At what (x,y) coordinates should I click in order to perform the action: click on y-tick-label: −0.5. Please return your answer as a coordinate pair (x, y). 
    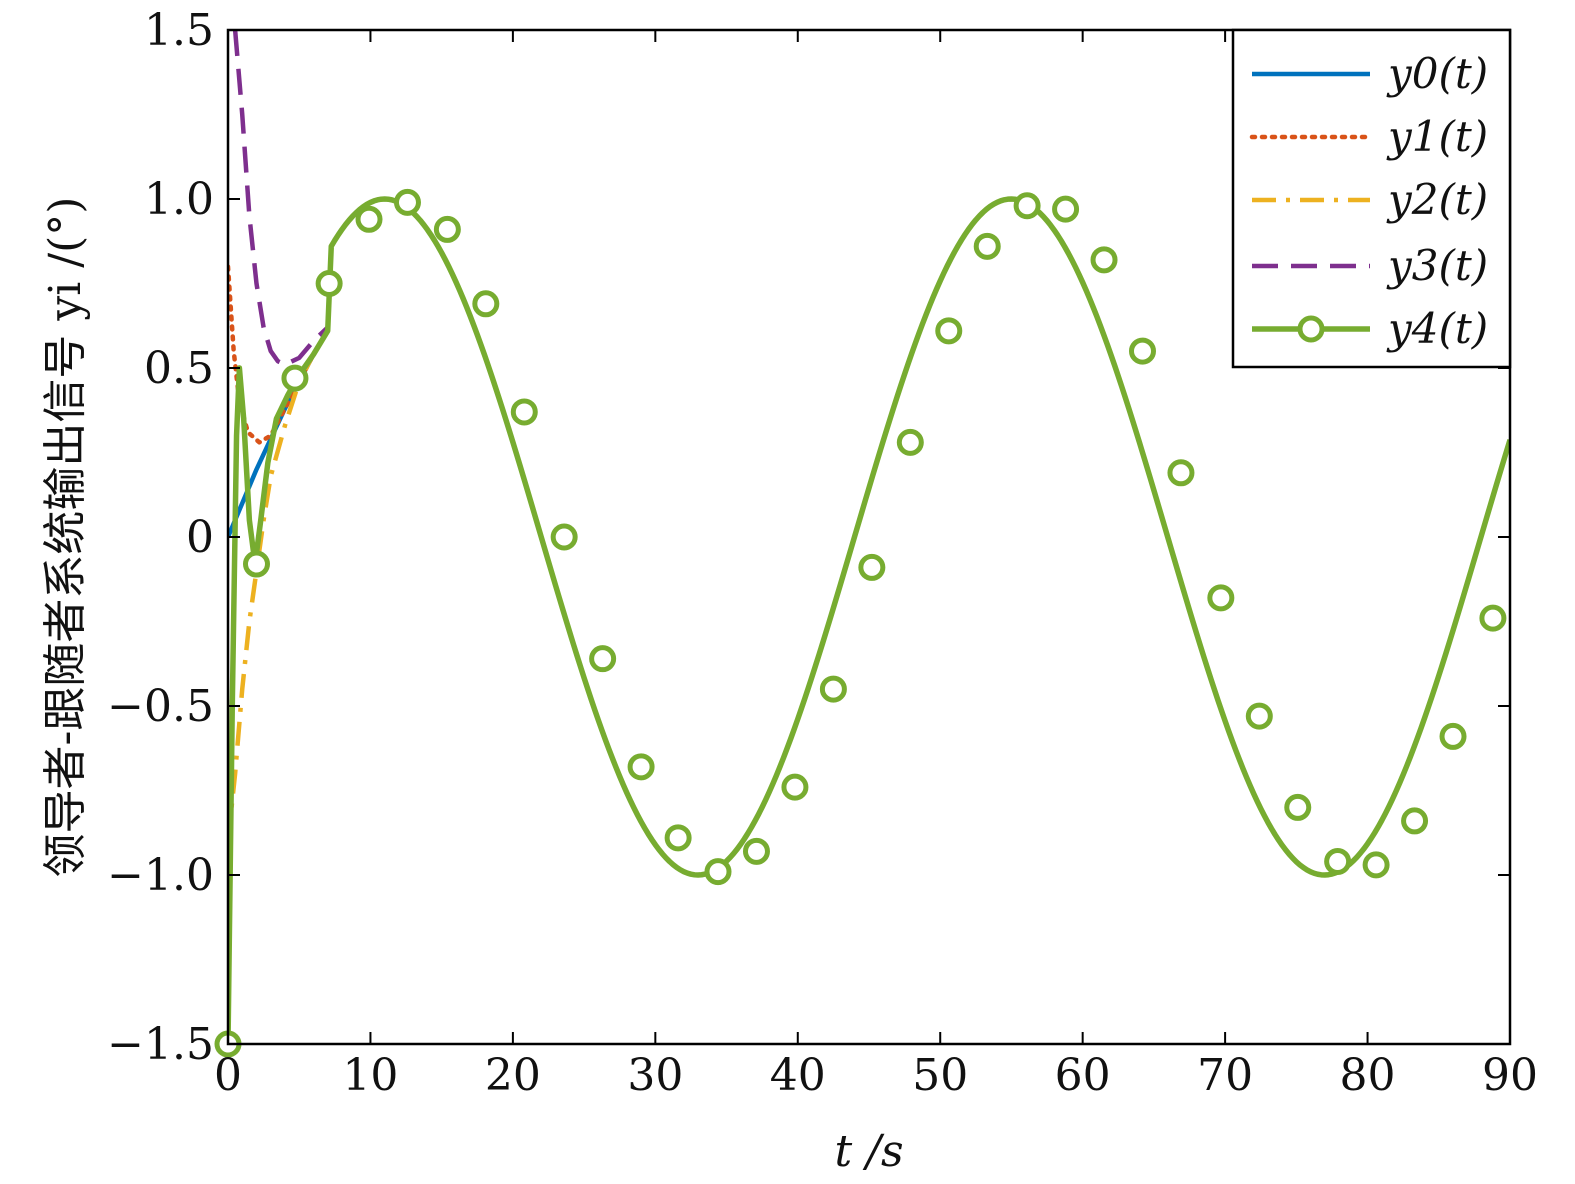
    Looking at the image, I should click on (160, 706).